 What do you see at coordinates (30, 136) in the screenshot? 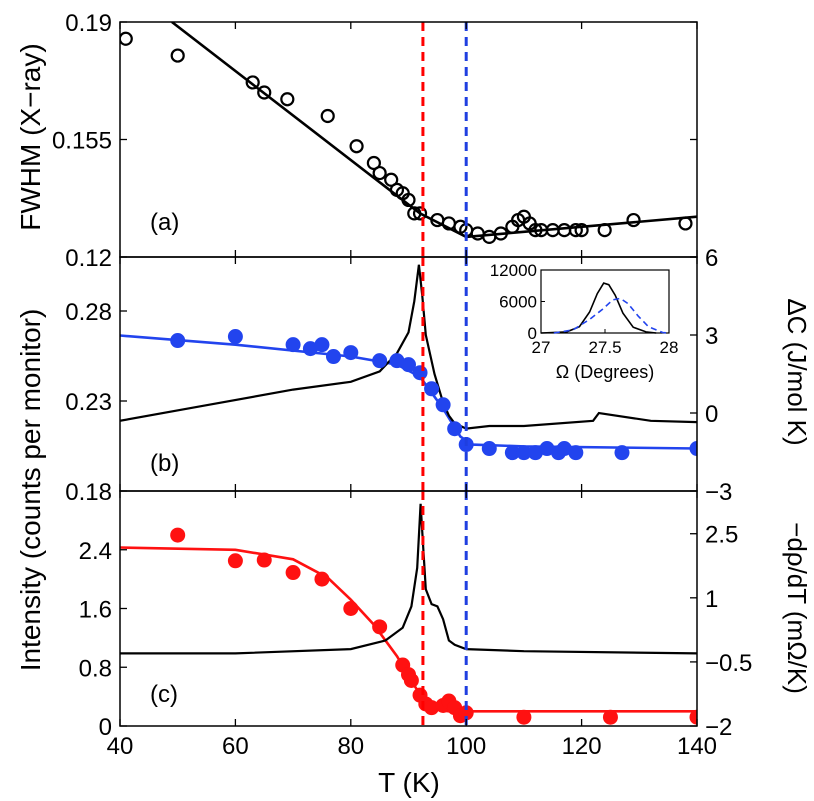
I see `ylabel-panel-a: FWHM (X−ray)` at bounding box center [30, 136].